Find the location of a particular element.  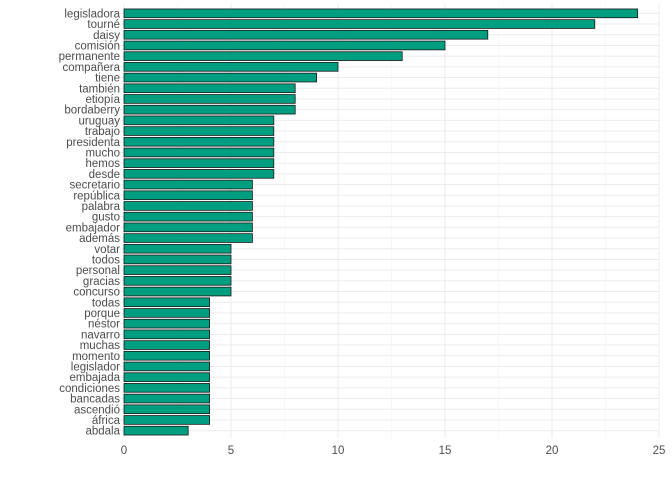

bar-uruguay is located at coordinates (199, 120).